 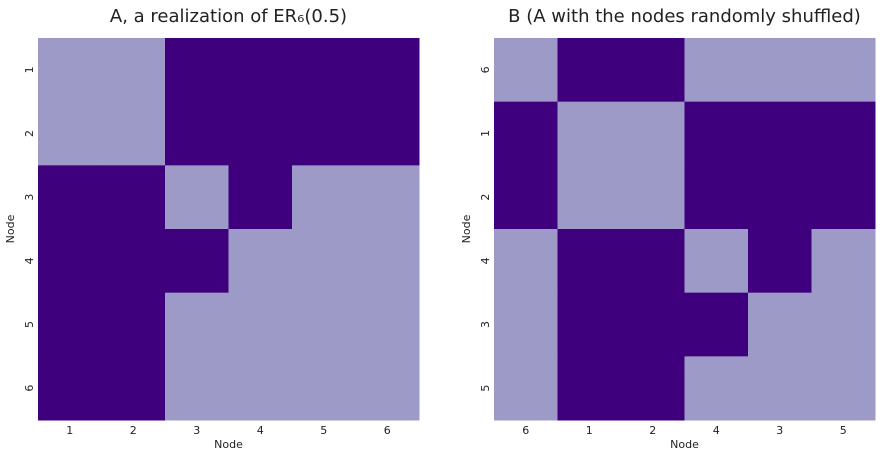 I want to click on chart-title: B (A with the nodes randomly shuffled), so click(x=684, y=16).